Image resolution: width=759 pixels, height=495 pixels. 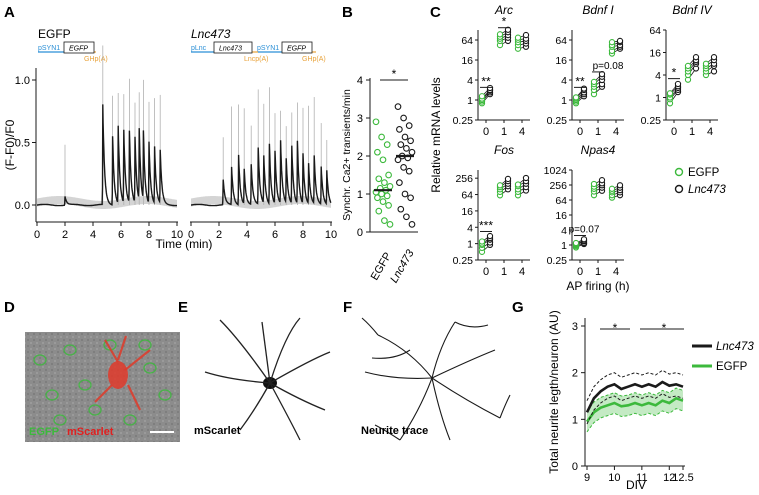 I want to click on legend-marker-egfp, so click(x=679, y=172).